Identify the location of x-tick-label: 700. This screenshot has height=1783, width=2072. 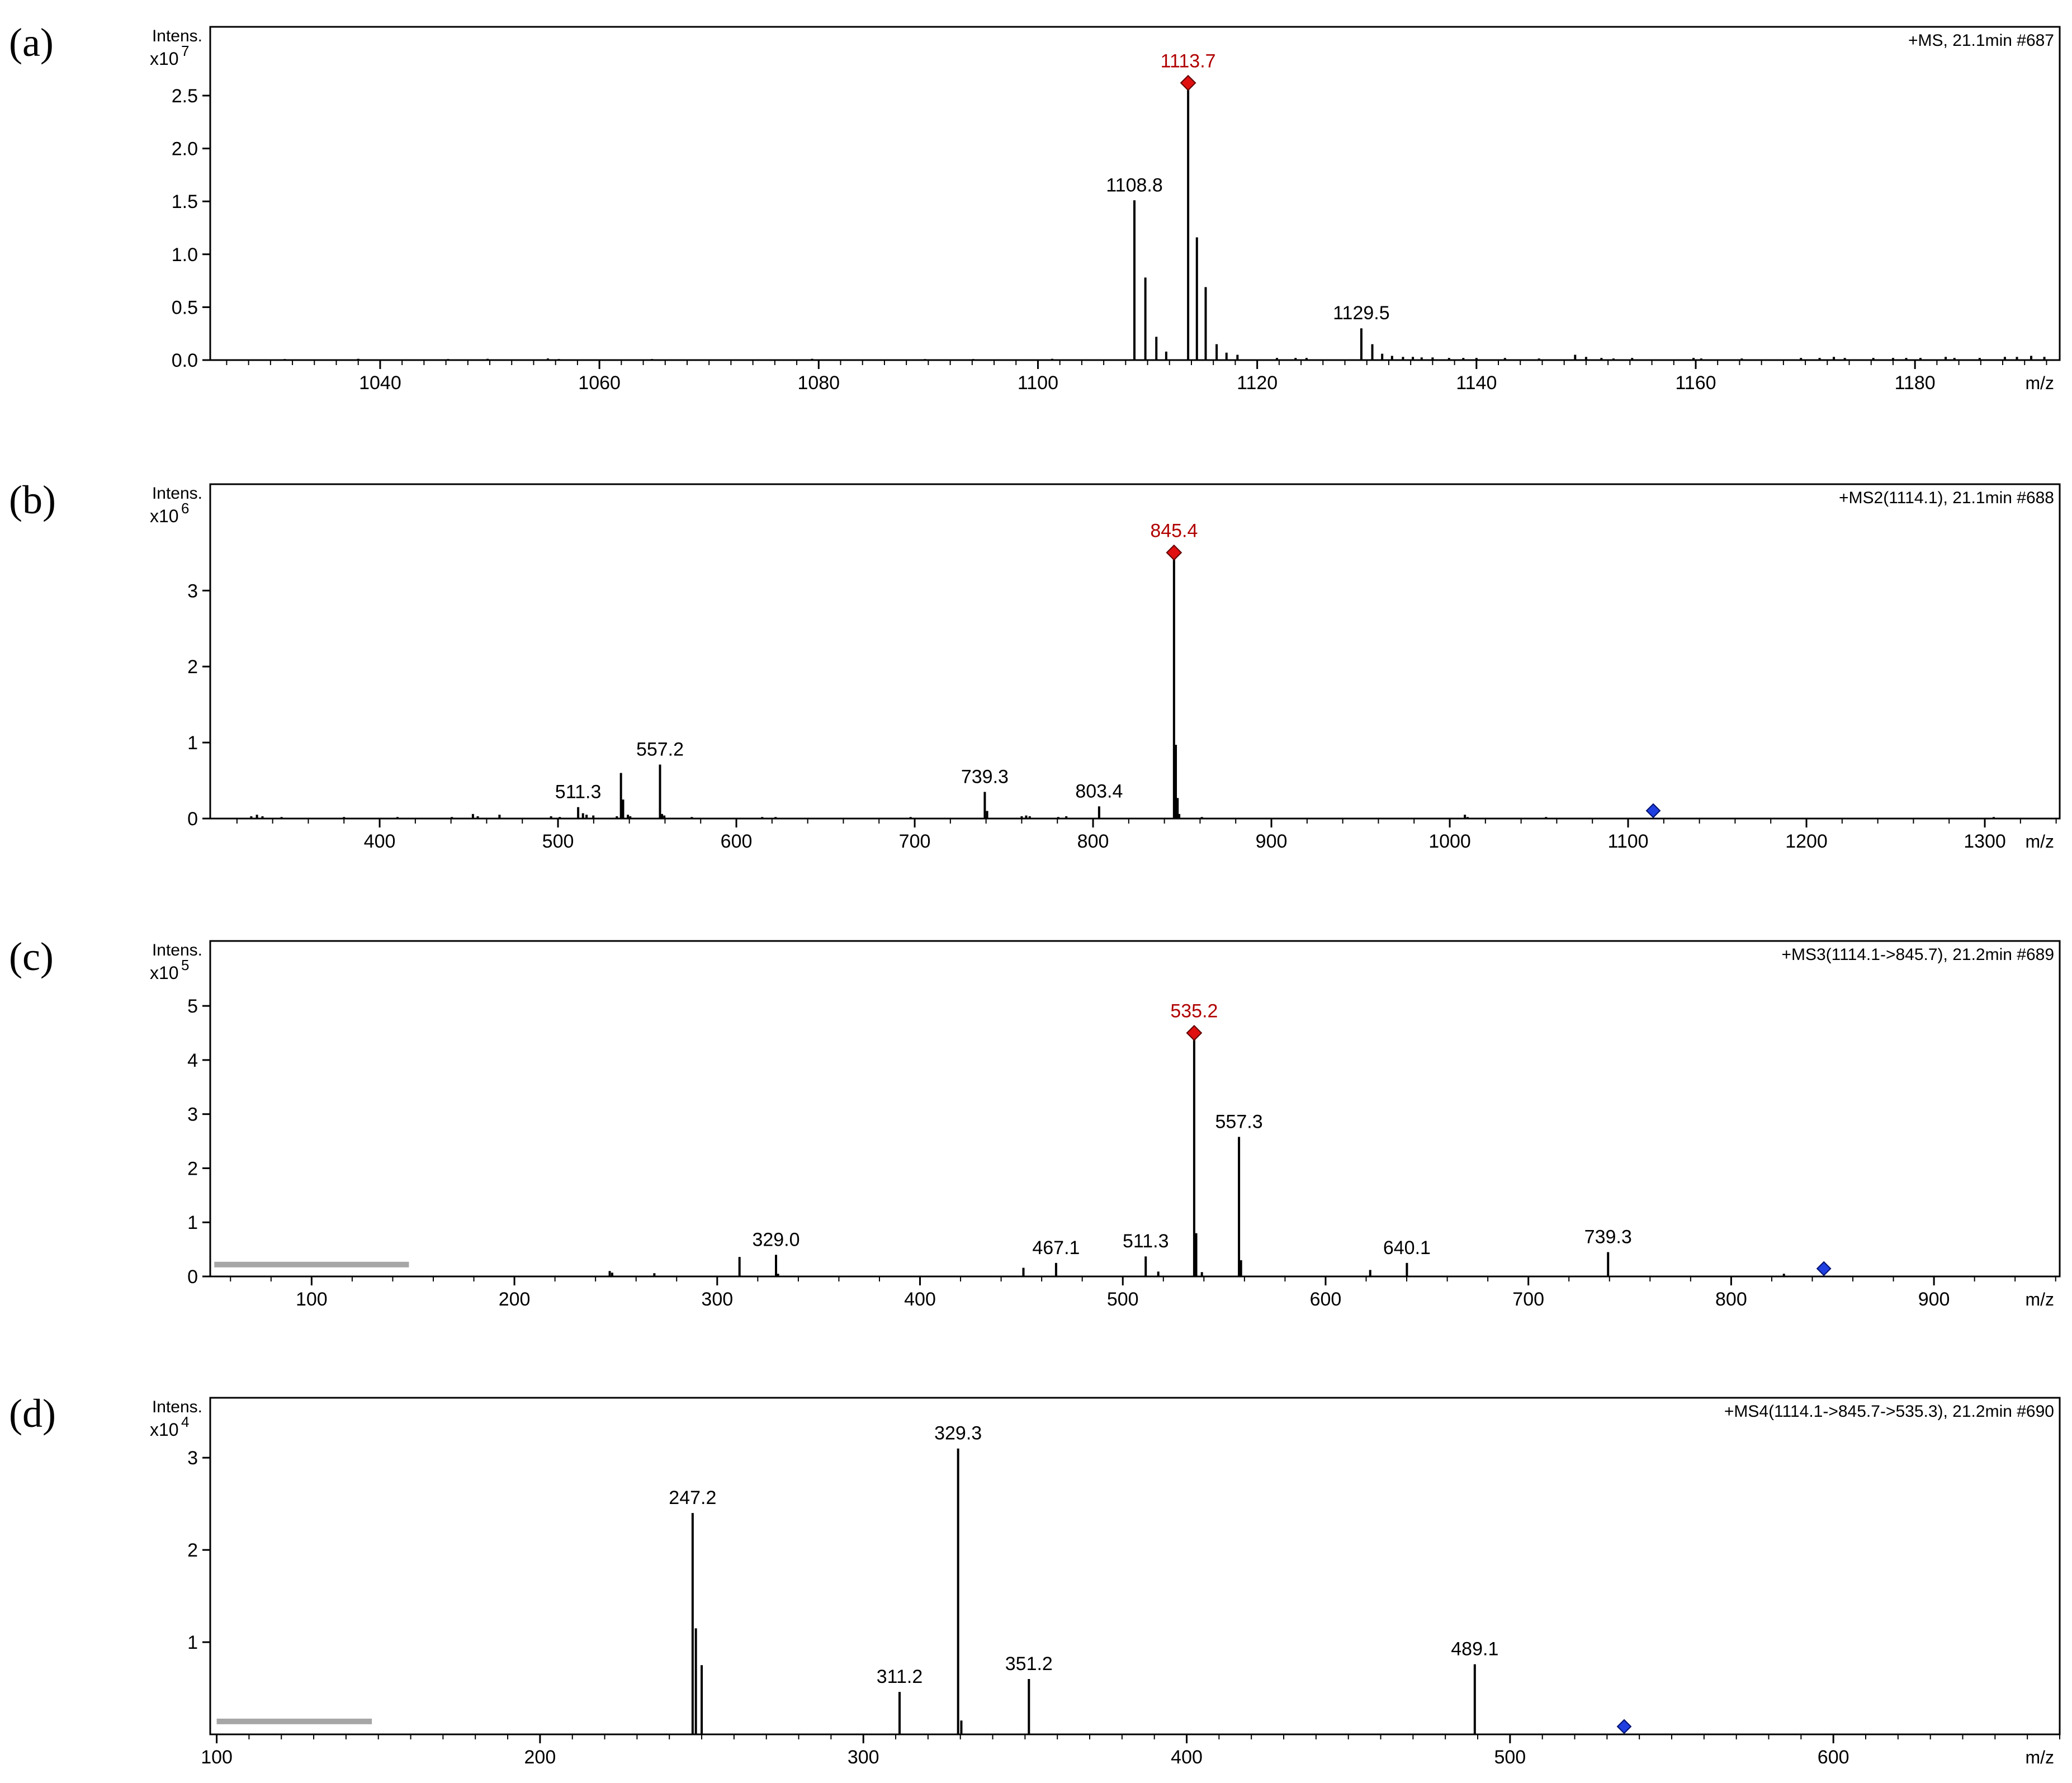
(1528, 1299).